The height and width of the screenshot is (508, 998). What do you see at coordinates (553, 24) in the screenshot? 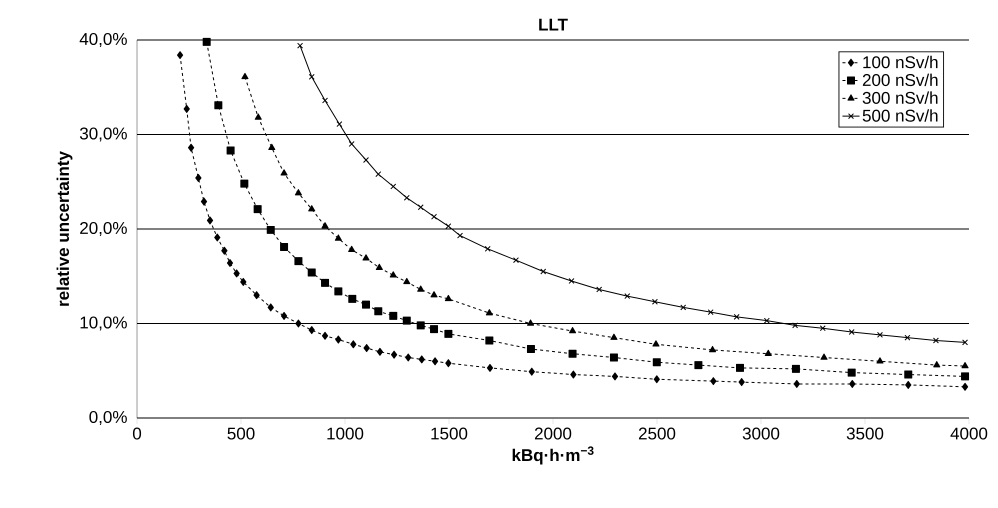
I see `chart-title: LLT` at bounding box center [553, 24].